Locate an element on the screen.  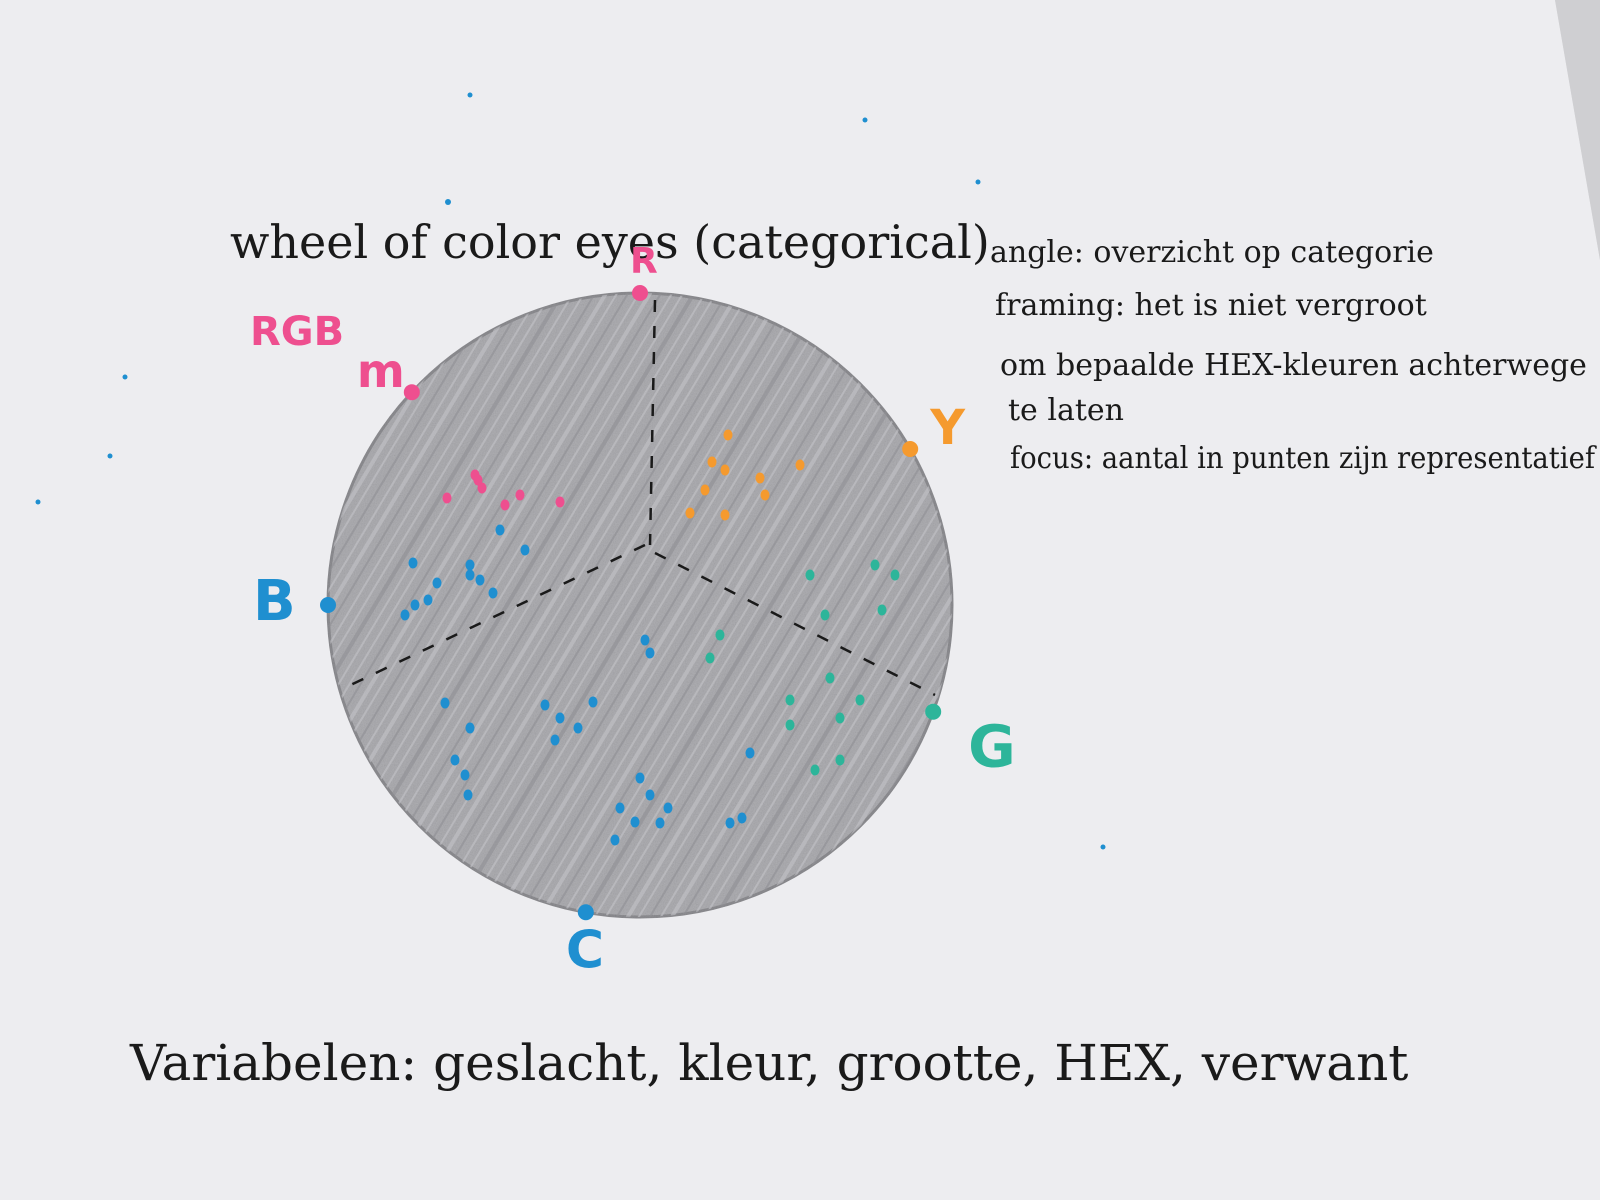
rgb-mark: RGB is located at coordinates (297, 332).